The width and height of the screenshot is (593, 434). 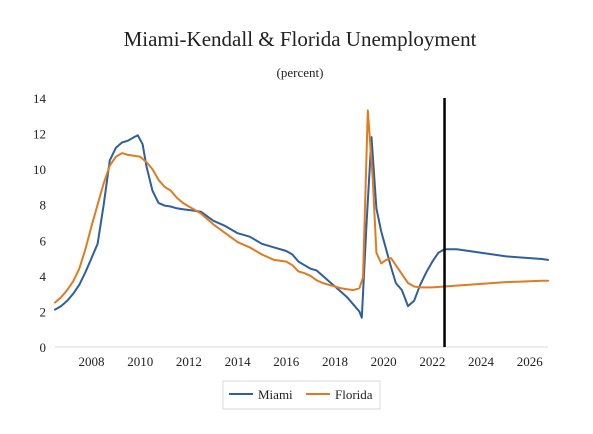 I want to click on legend: Miami Florida, so click(x=301, y=394).